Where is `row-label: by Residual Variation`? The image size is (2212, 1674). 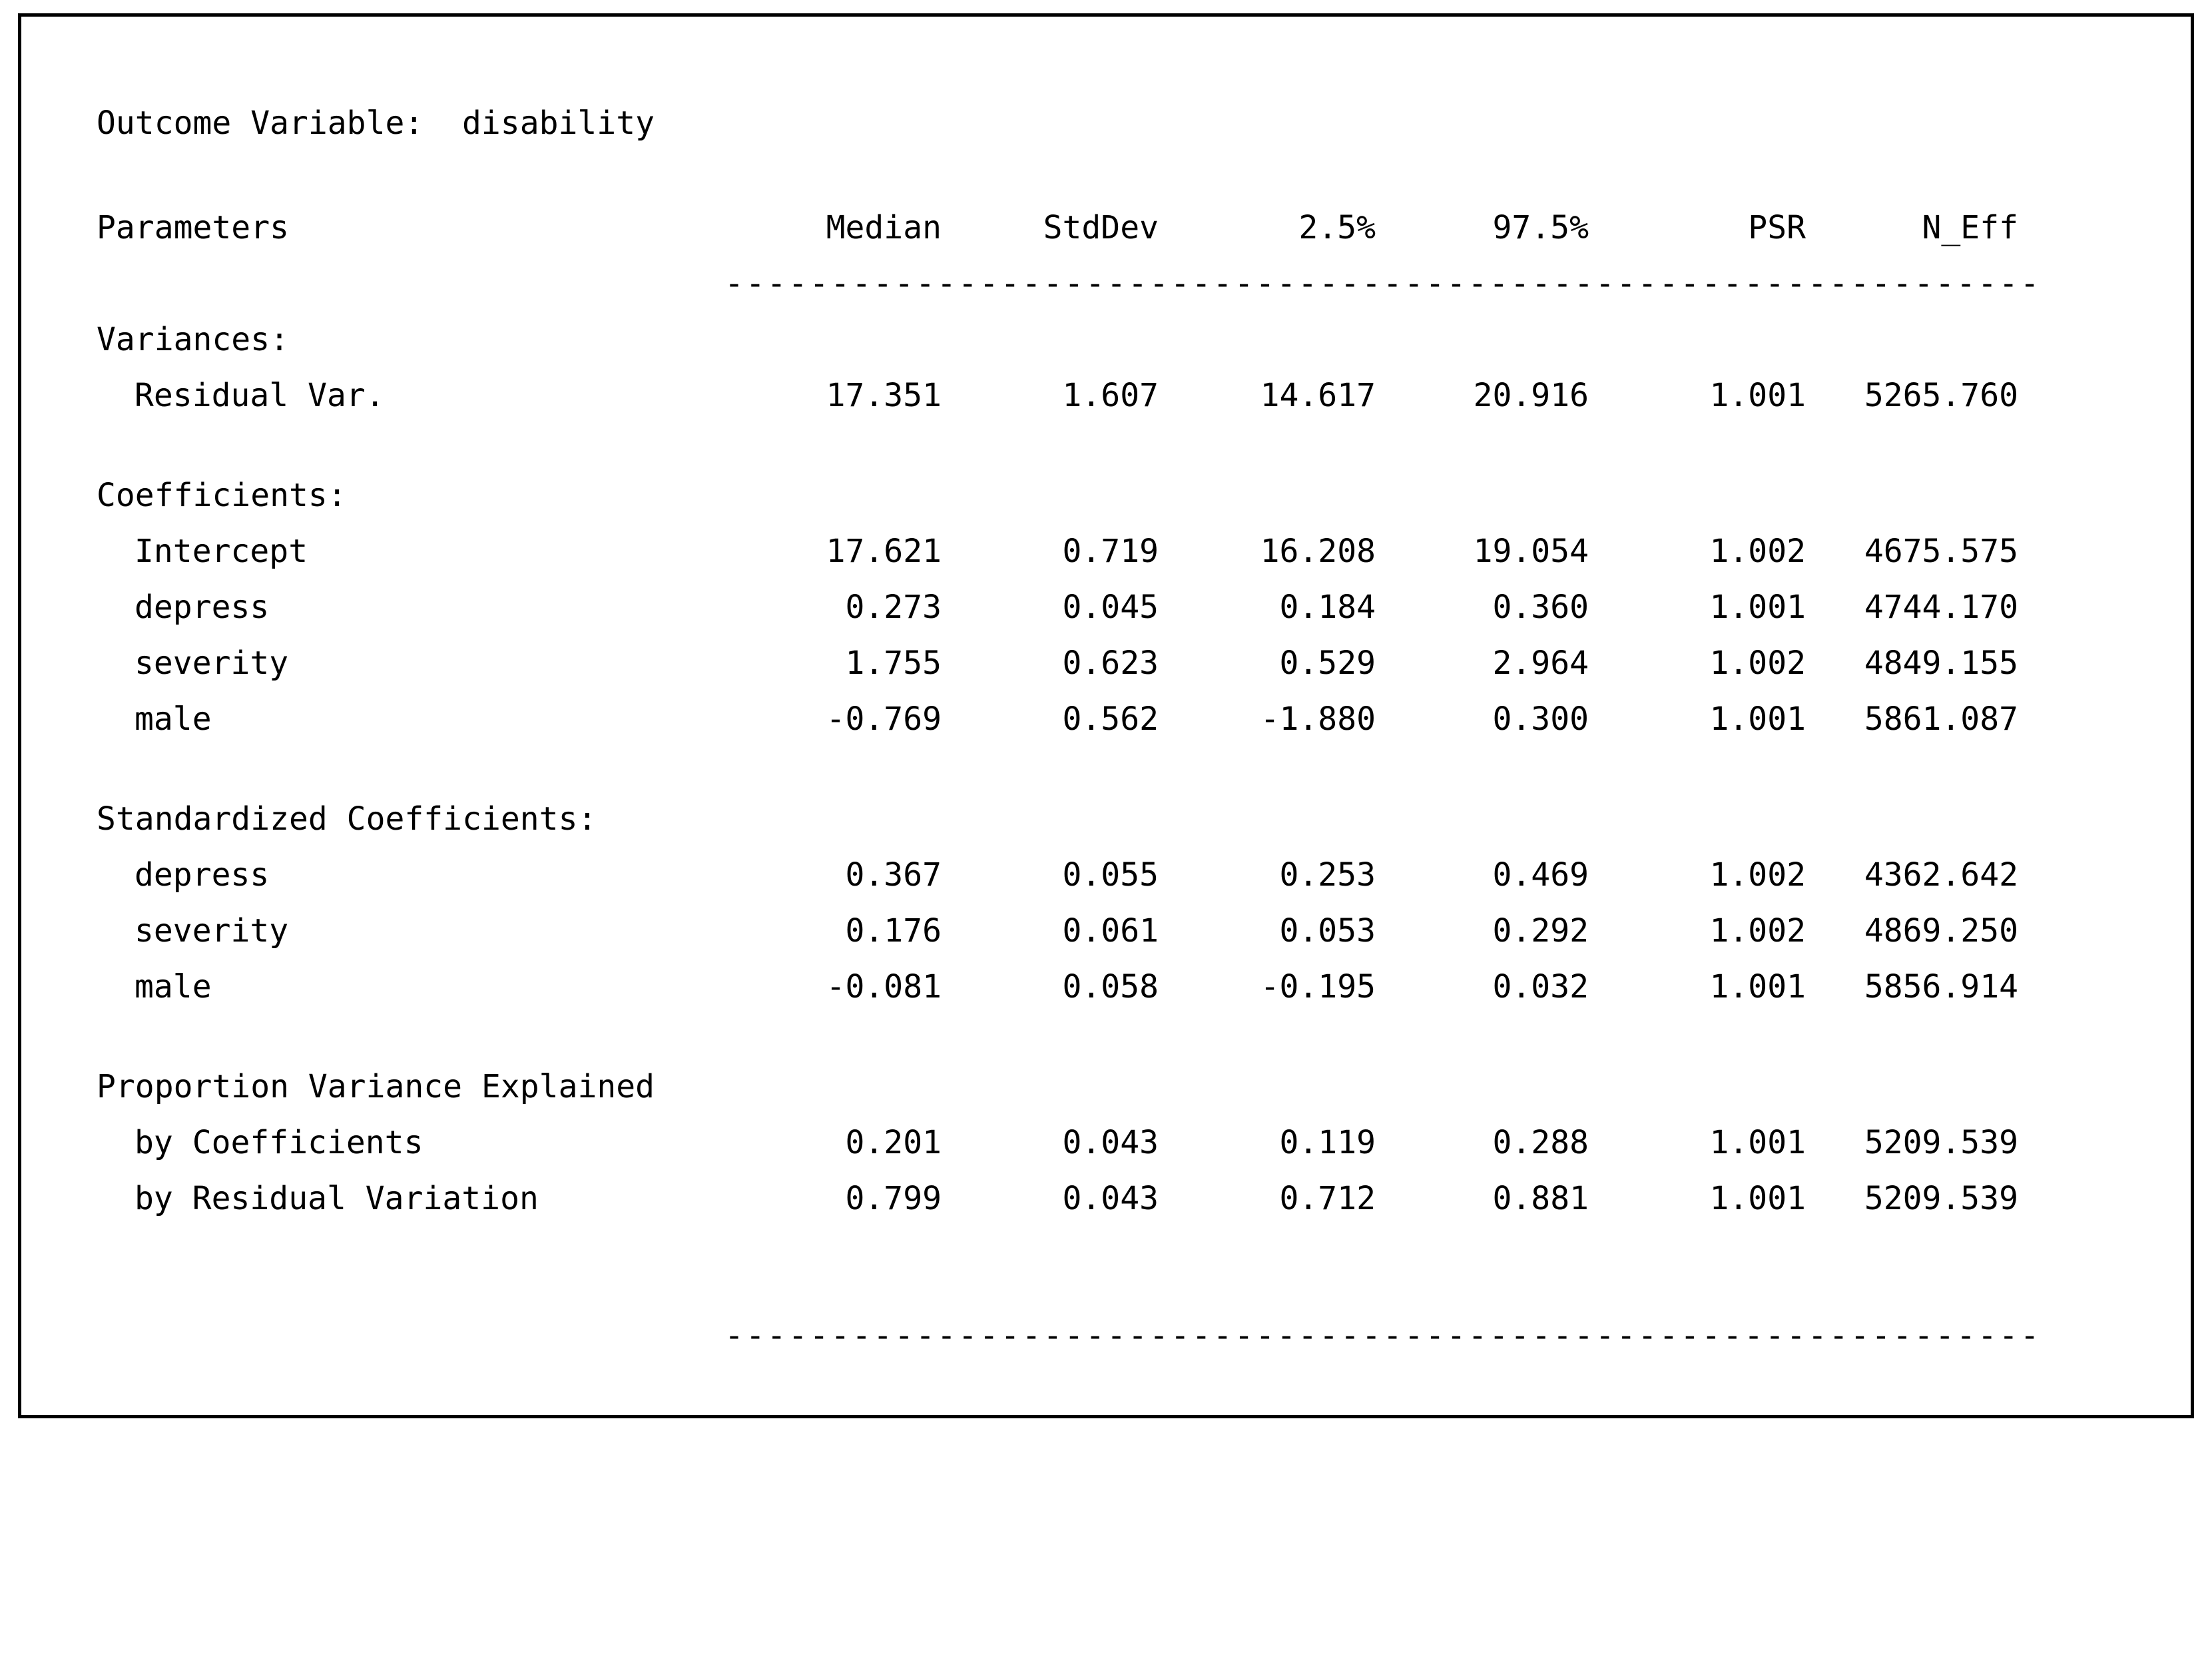
row-label: by Residual Variation is located at coordinates (337, 1198).